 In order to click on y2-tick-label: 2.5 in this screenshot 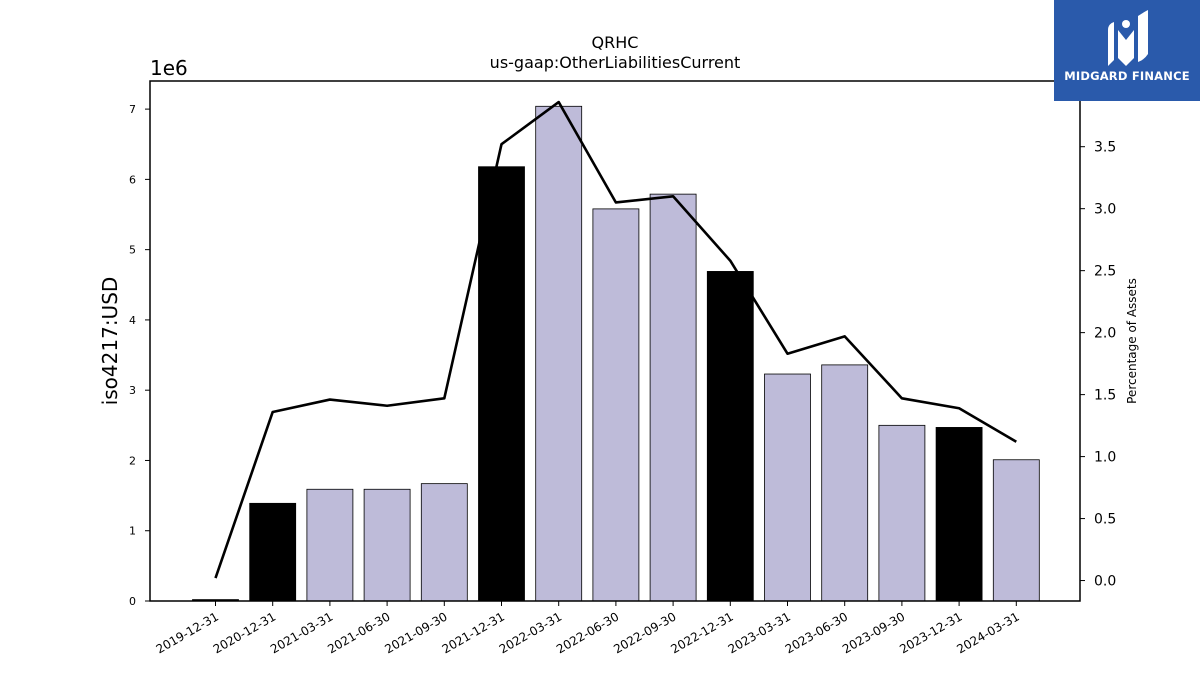, I will do `click(1105, 272)`.